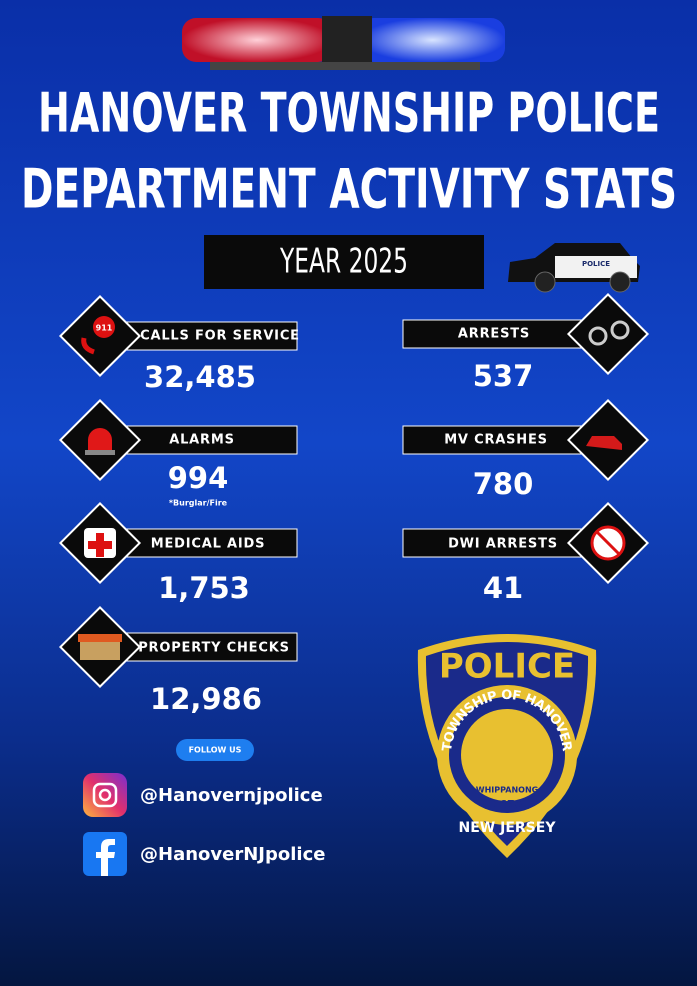  What do you see at coordinates (508, 828) in the screenshot?
I see `badge-text: NEW JERSEY` at bounding box center [508, 828].